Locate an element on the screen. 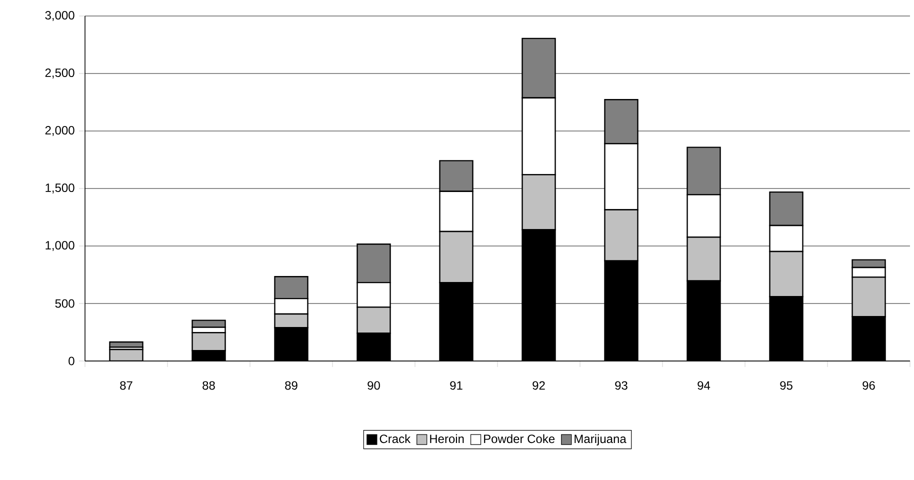 The width and height of the screenshot is (914, 480). legend-label: Powder Coke is located at coordinates (519, 439).